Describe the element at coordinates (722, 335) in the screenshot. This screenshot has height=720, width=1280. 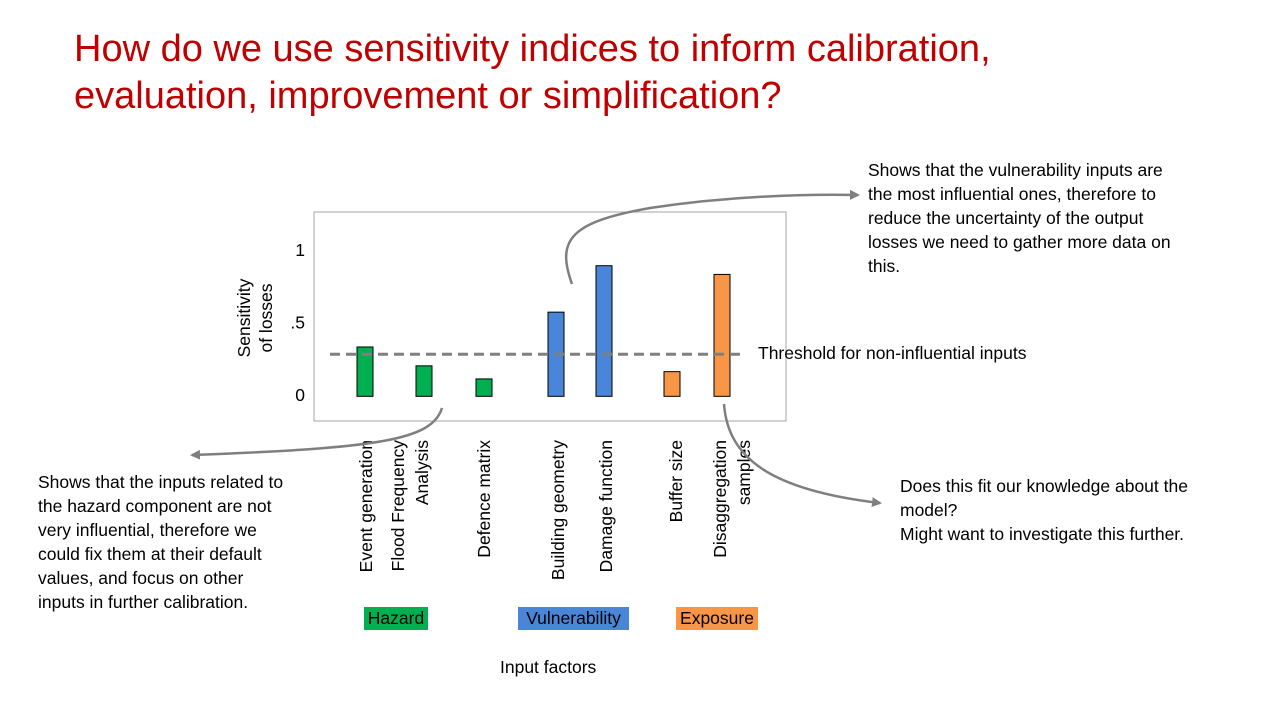
I see `bar-disaggregation-samples` at that location.